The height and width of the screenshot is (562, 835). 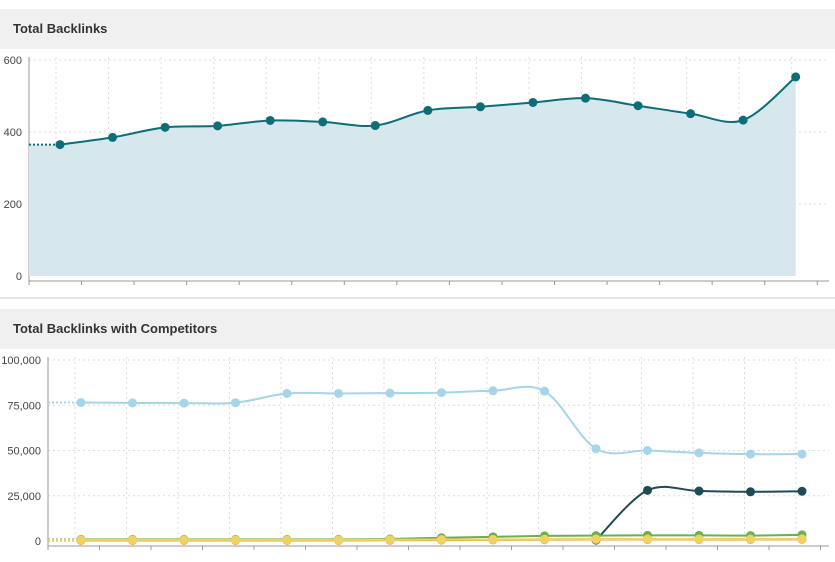 I want to click on y-tick-label: 200, so click(x=13, y=205).